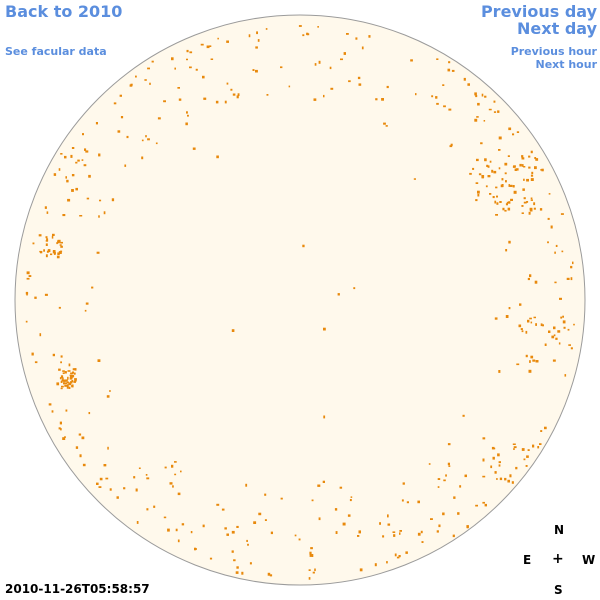 The height and width of the screenshot is (600, 600). I want to click on see-facular-data-link: See facular data, so click(56, 51).